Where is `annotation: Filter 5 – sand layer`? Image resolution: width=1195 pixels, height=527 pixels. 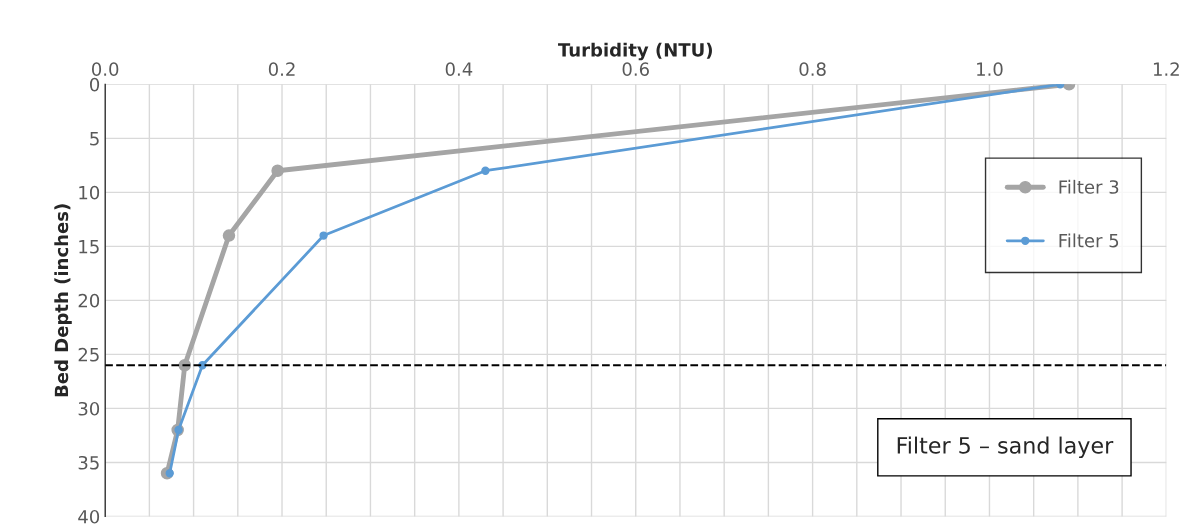 annotation: Filter 5 – sand layer is located at coordinates (1005, 447).